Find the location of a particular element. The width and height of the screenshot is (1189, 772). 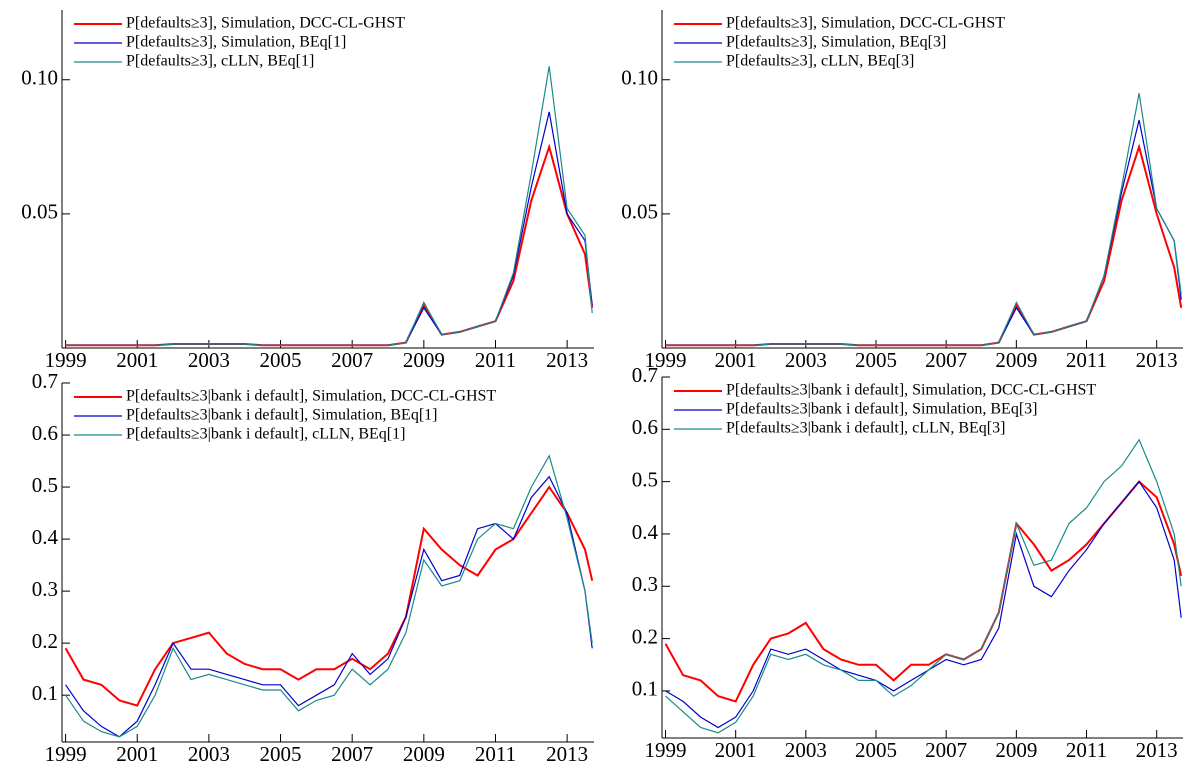

legend-label: P[defaults≥3], Simulation, BEq[3] is located at coordinates (836, 42).